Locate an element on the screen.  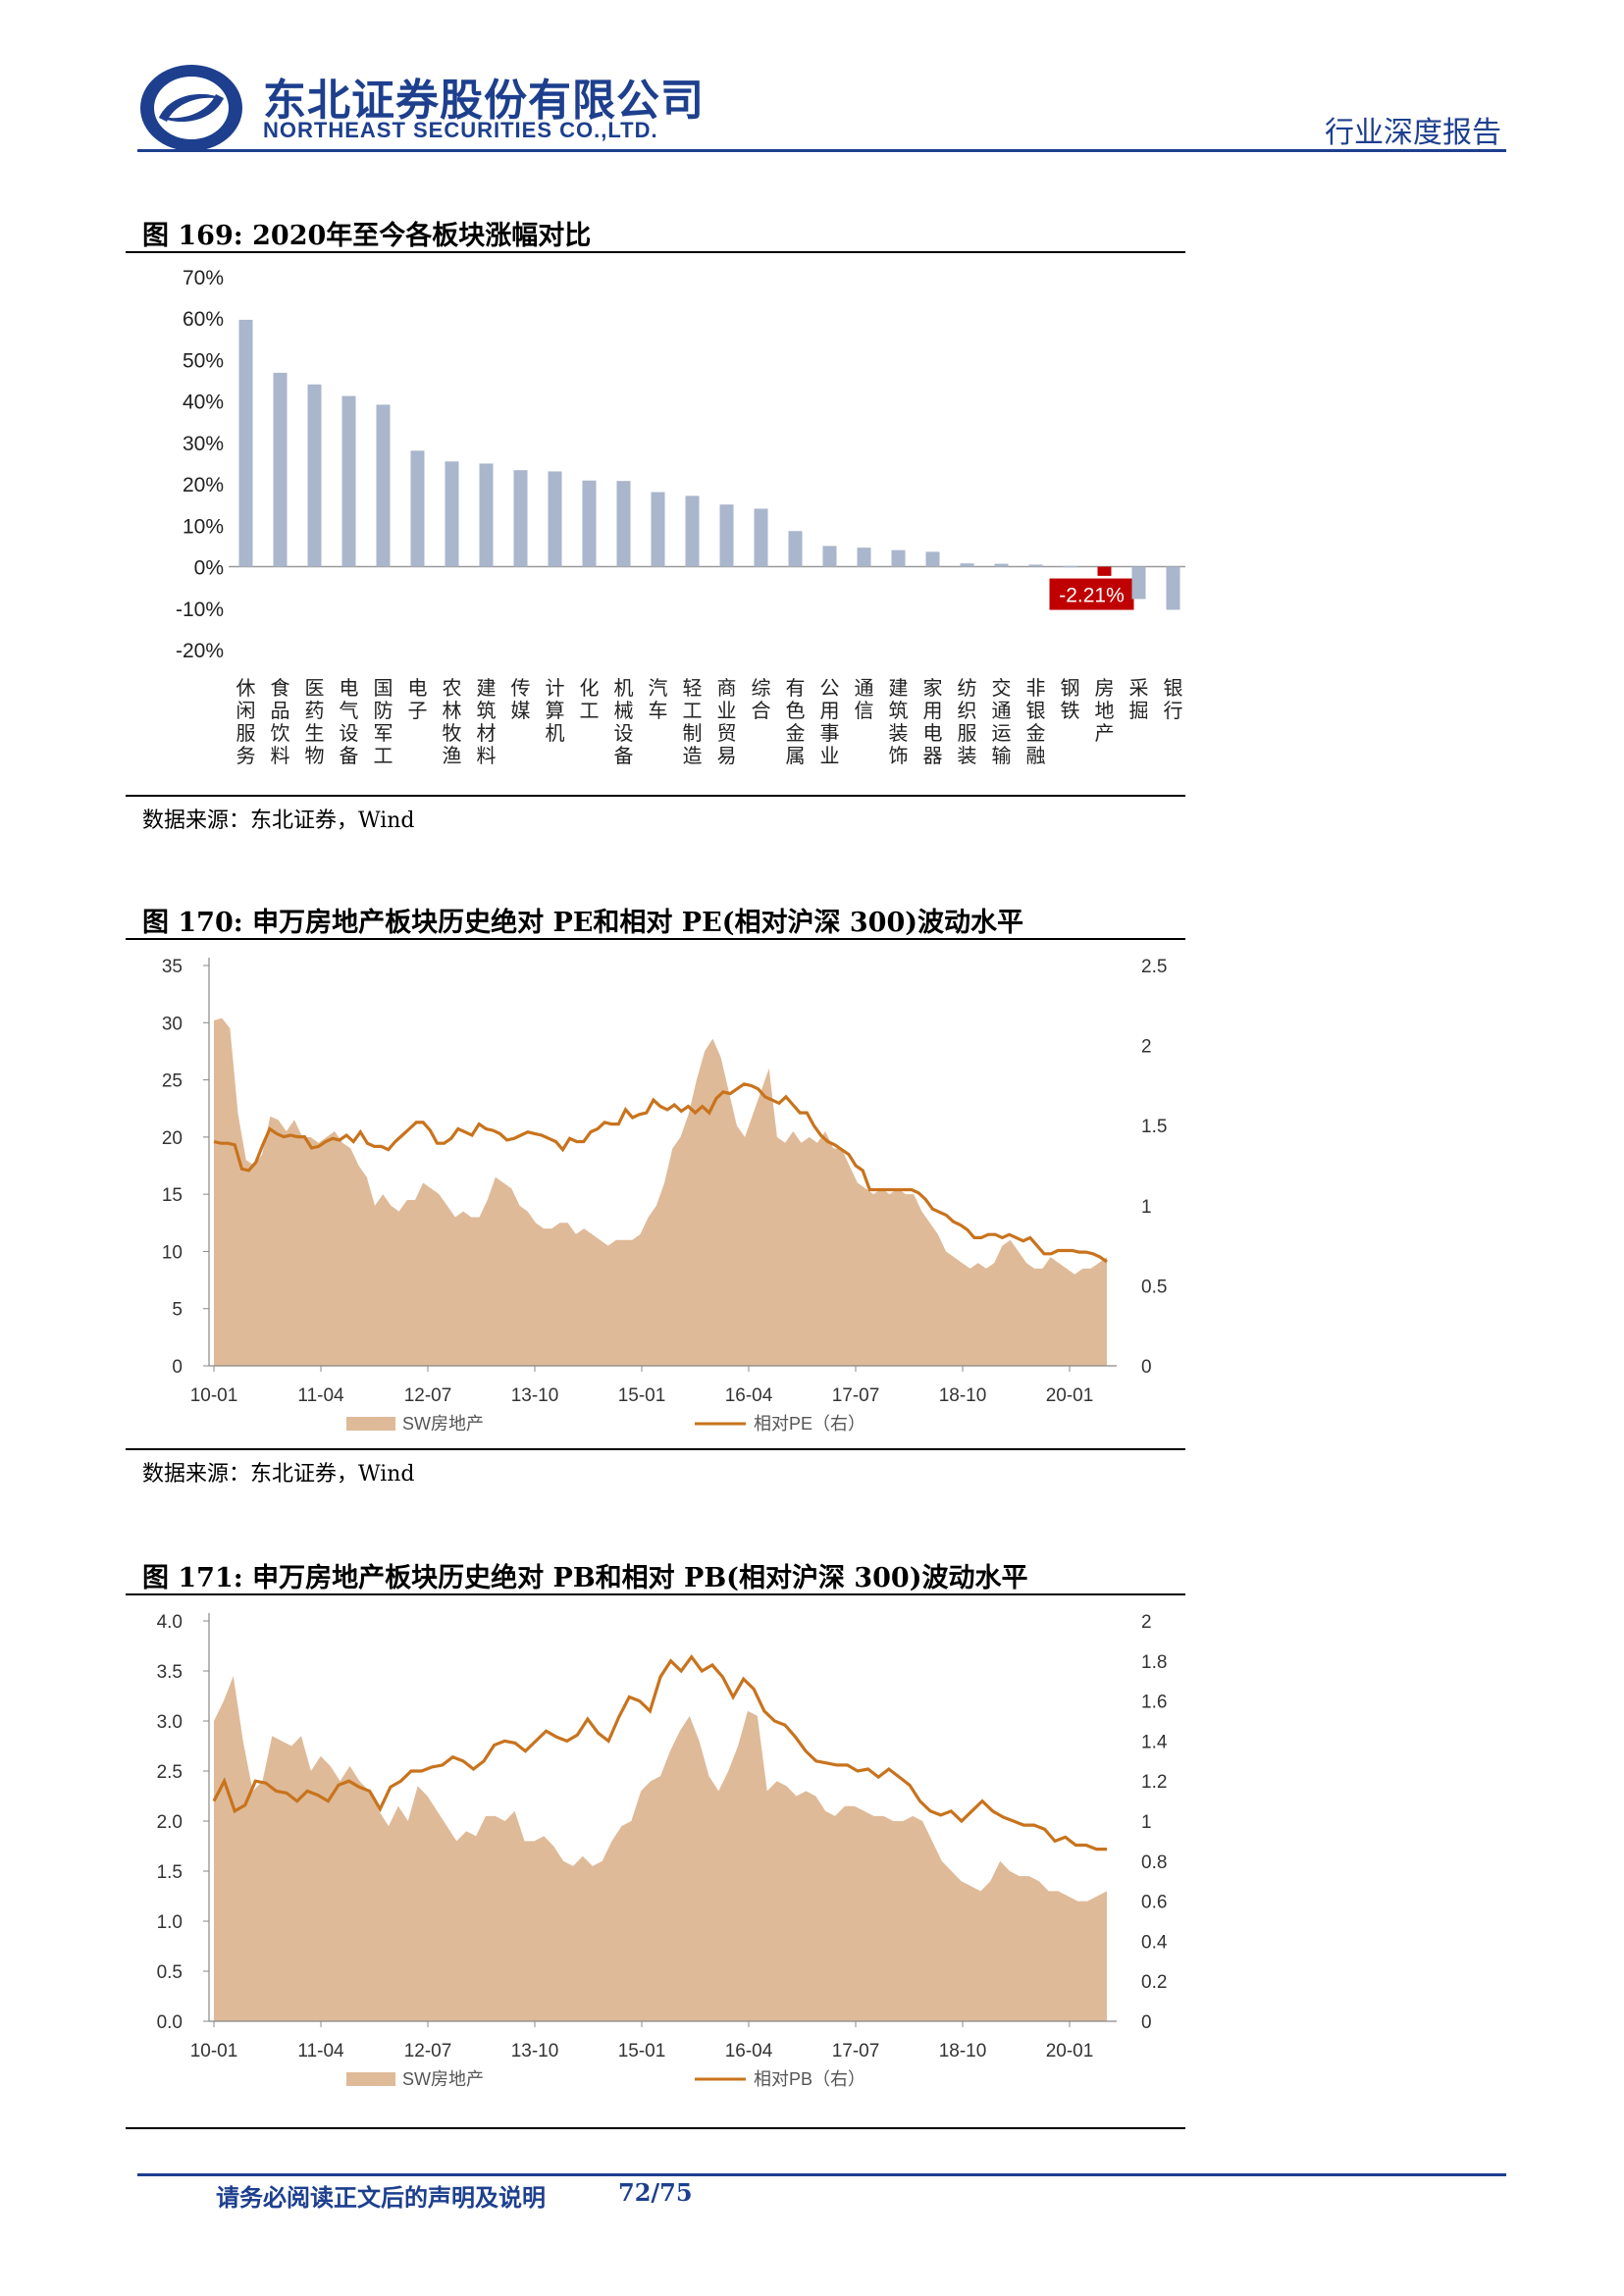
x-tick-label-char: 有 is located at coordinates (796, 688).